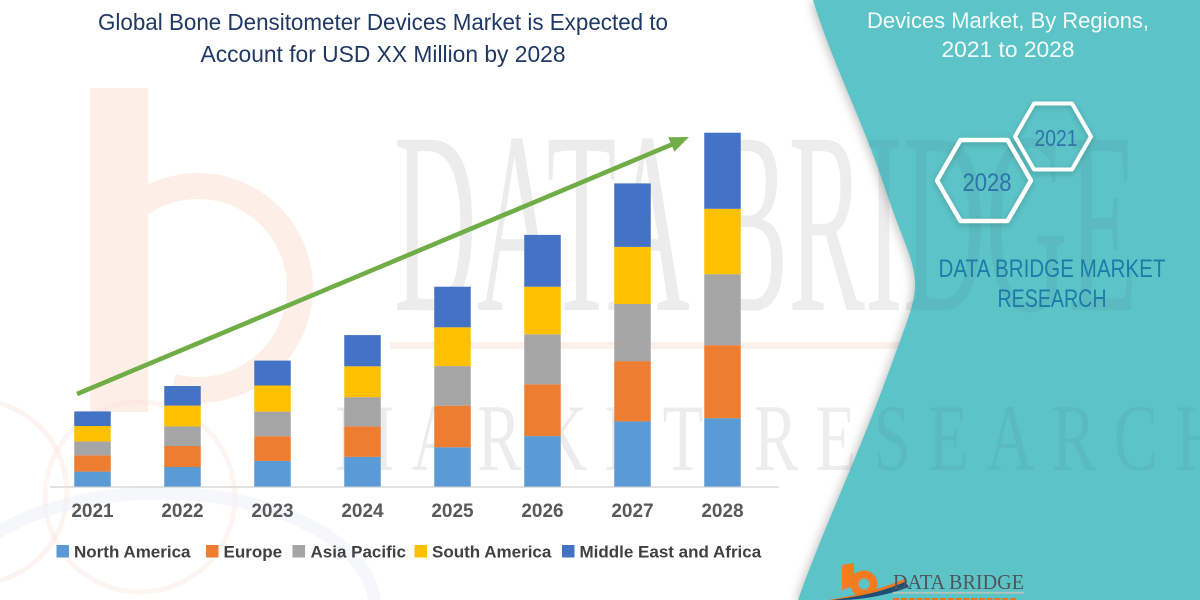  What do you see at coordinates (272, 511) in the screenshot?
I see `svg-text: 2023` at bounding box center [272, 511].